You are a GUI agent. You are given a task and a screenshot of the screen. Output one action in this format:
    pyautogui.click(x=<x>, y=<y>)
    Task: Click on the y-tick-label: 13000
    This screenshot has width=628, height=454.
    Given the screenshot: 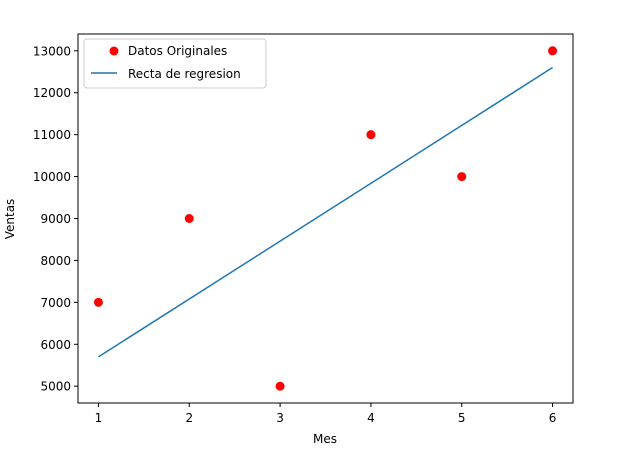 What is the action you would take?
    pyautogui.click(x=52, y=51)
    